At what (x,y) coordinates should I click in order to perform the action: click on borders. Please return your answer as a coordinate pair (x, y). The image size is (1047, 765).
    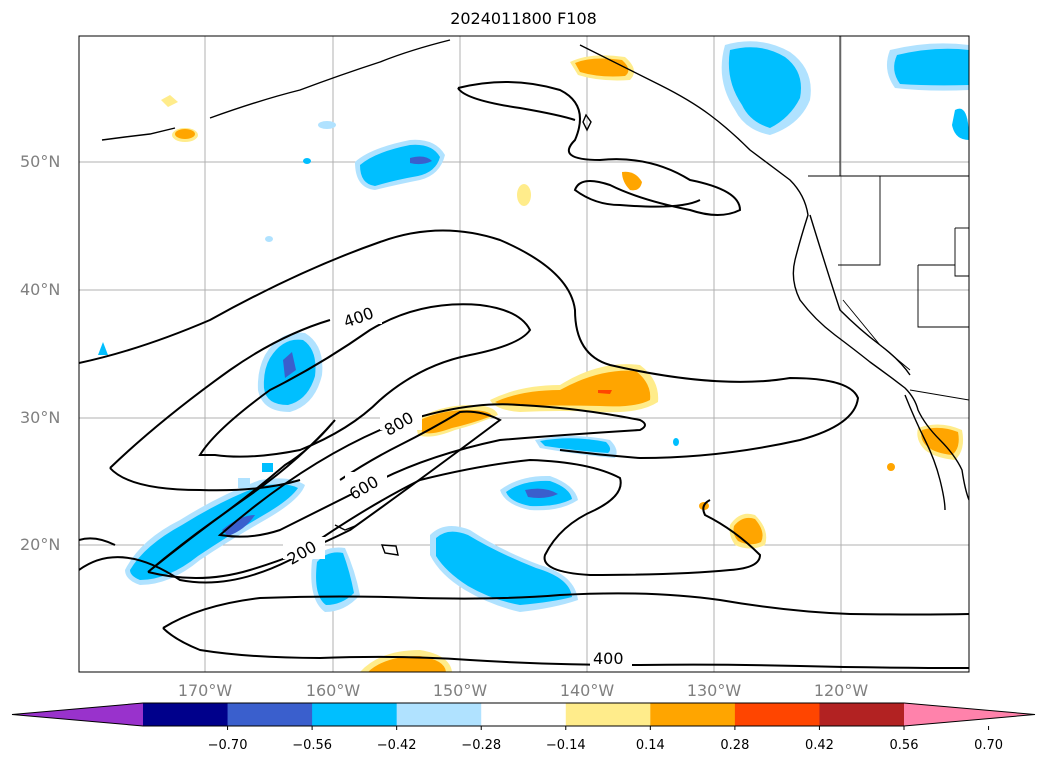
    Looking at the image, I should click on (888, 218).